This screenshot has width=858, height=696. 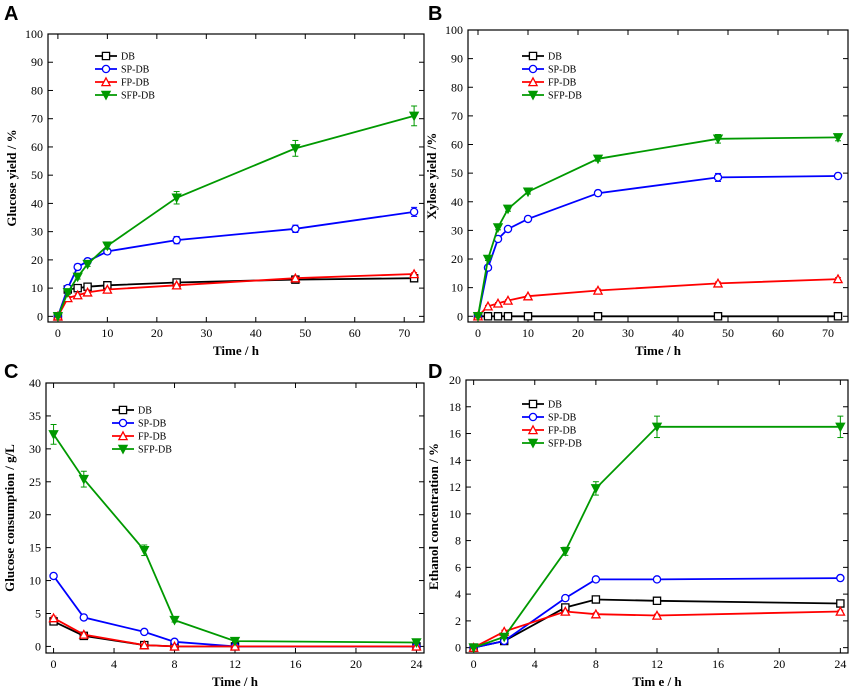 What do you see at coordinates (35, 581) in the screenshot?
I see `y-tick-label: 10` at bounding box center [35, 581].